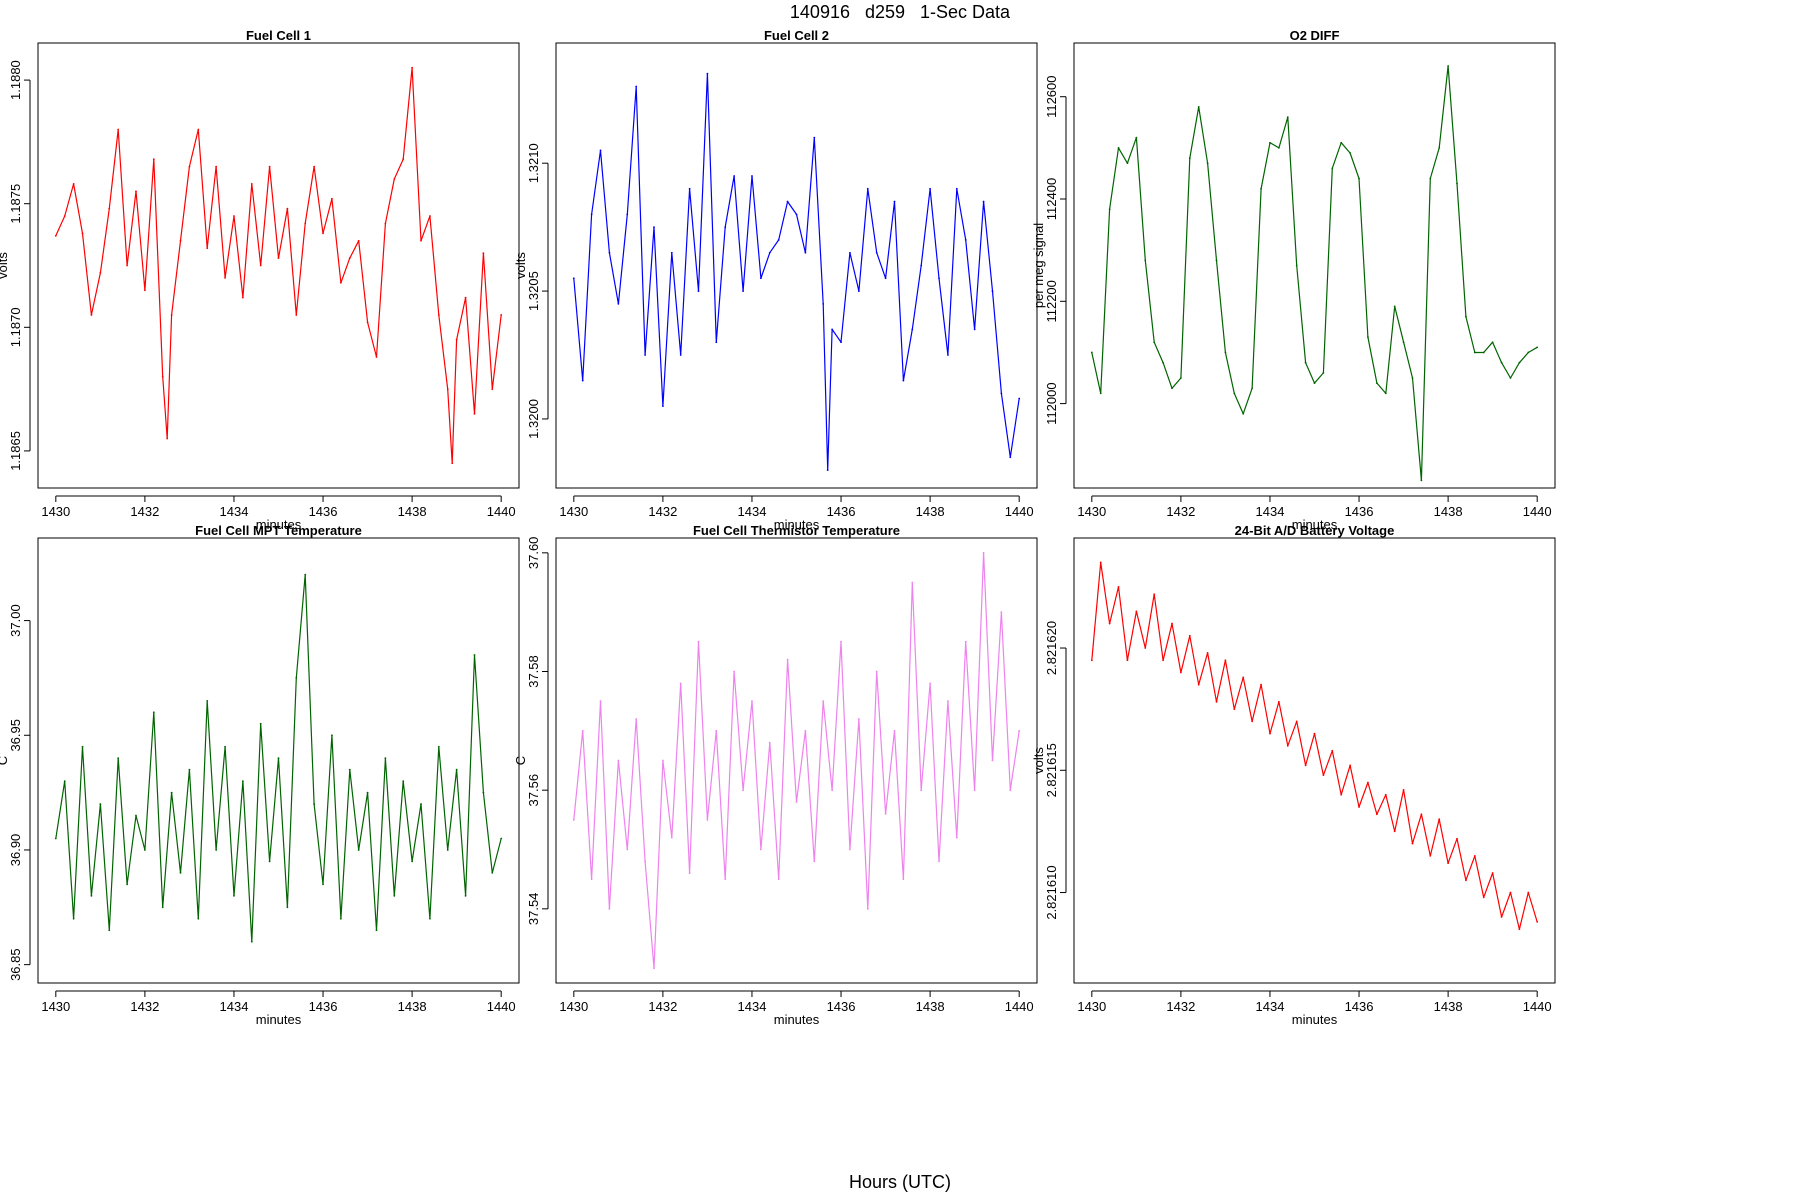 The height and width of the screenshot is (1200, 1800). Describe the element at coordinates (501, 1006) in the screenshot. I see `x-tick-label: 1440` at that location.